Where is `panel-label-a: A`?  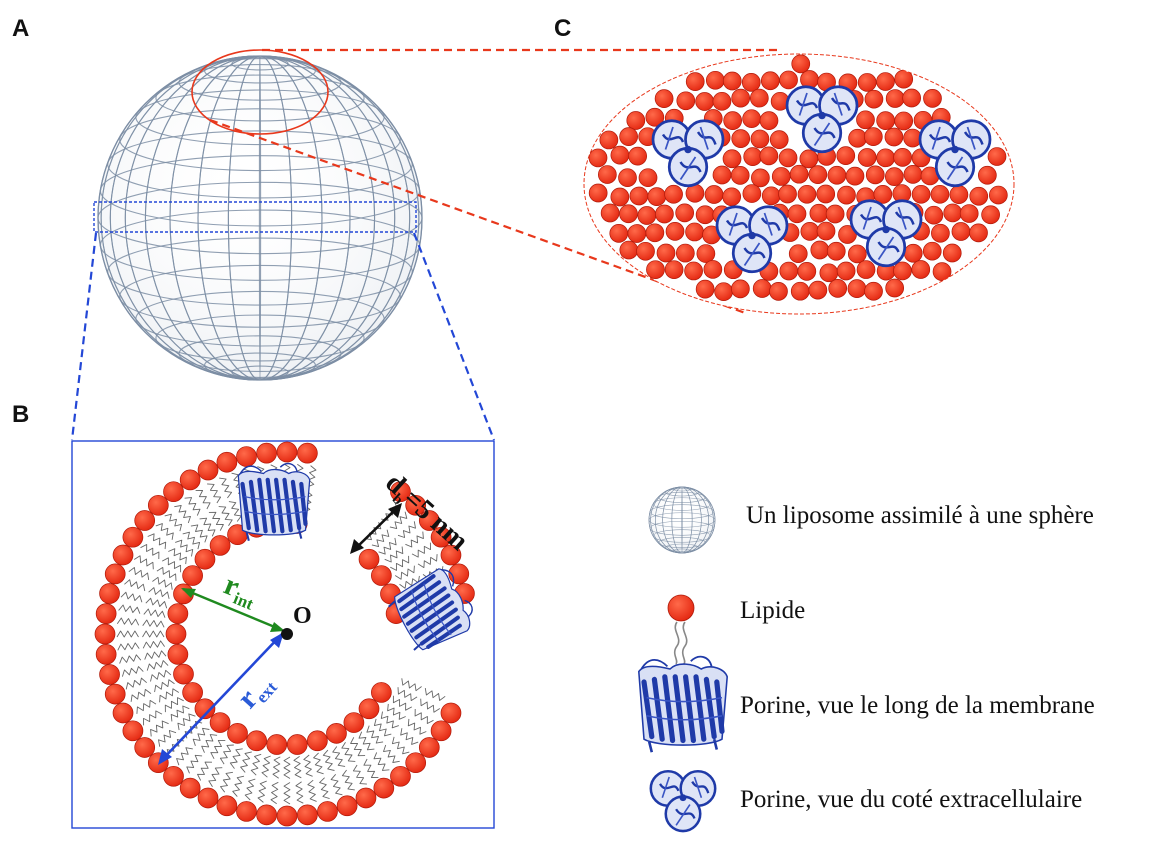
panel-label-a: A is located at coordinates (20, 28).